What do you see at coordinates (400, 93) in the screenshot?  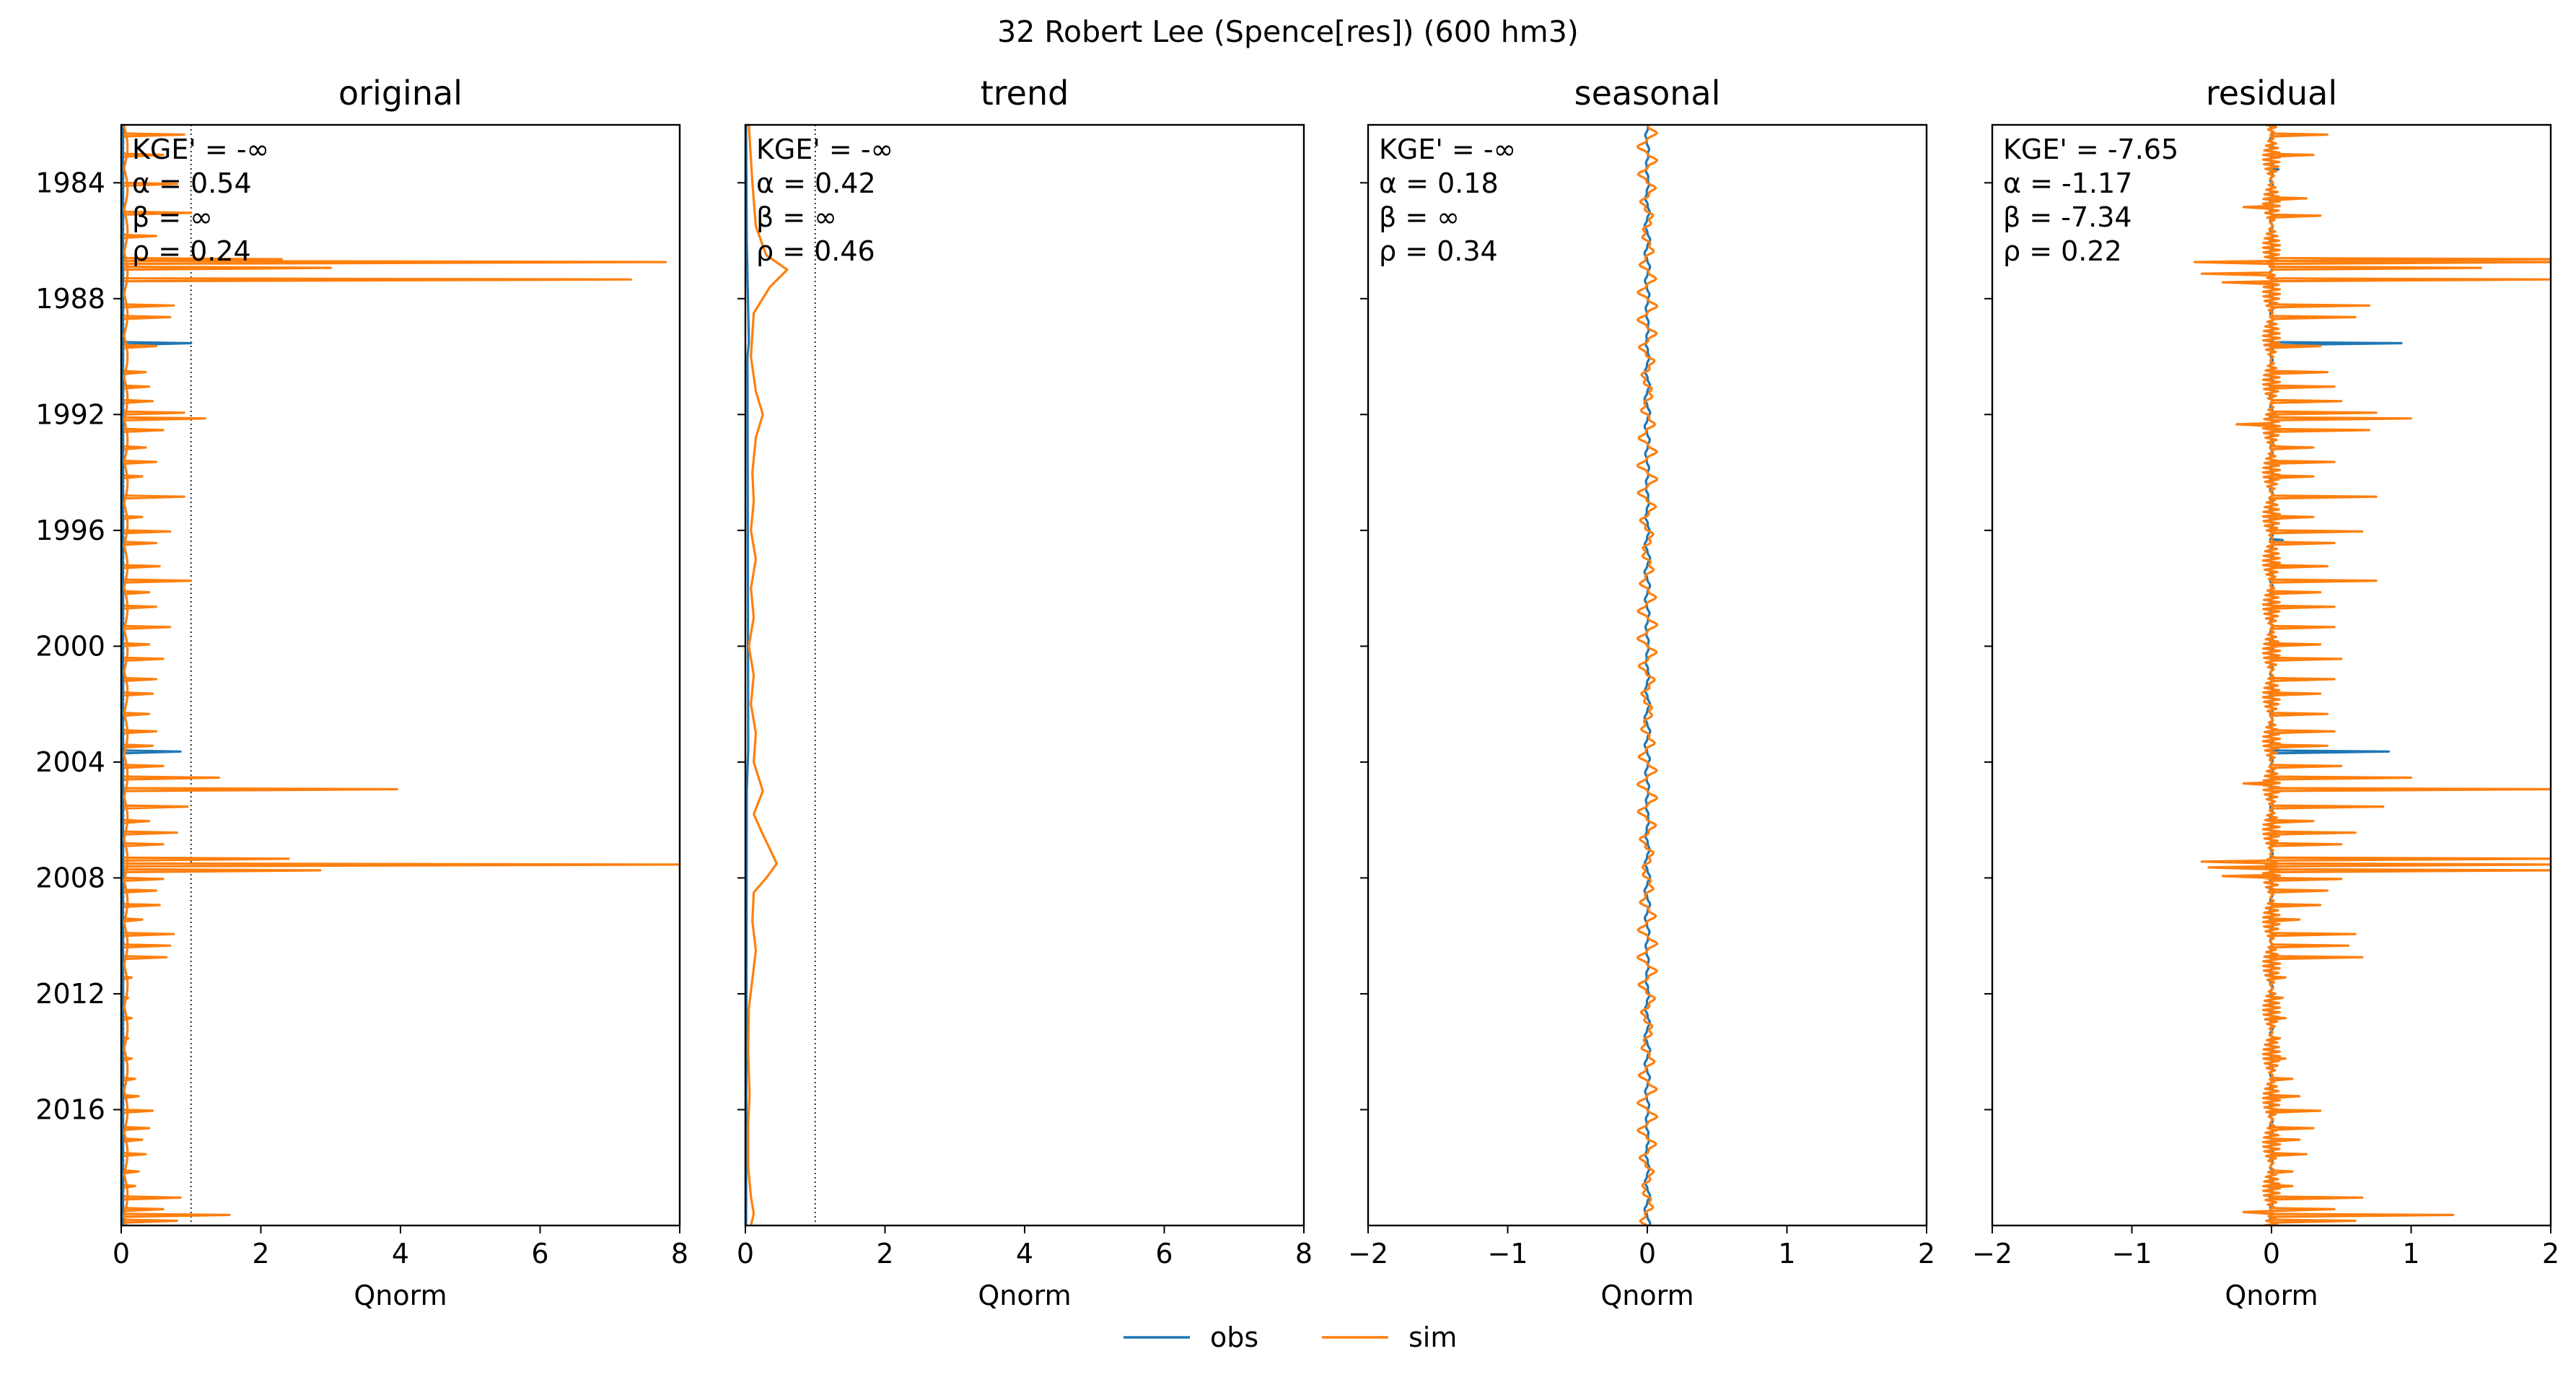 I see `panel-title: original` at bounding box center [400, 93].